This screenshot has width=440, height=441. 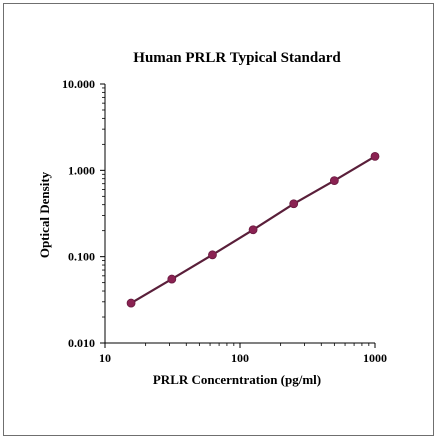 What do you see at coordinates (81, 257) in the screenshot?
I see `y-tick-label: 0.100` at bounding box center [81, 257].